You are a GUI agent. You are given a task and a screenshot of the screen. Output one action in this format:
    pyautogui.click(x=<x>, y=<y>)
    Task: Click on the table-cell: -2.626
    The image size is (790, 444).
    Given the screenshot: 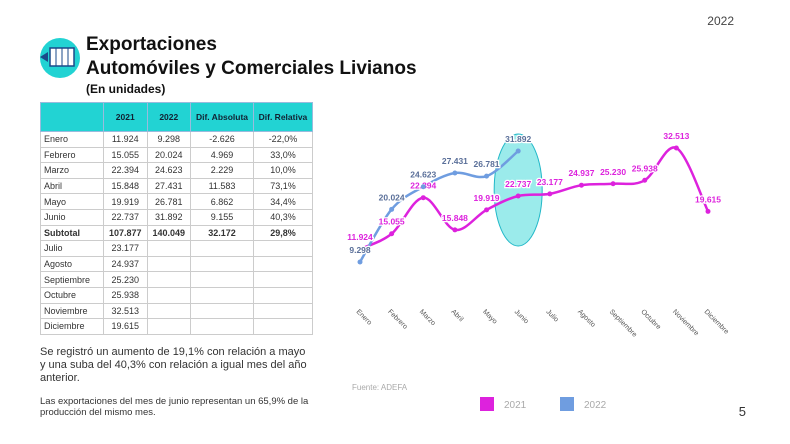 What is the action you would take?
    pyautogui.click(x=222, y=139)
    